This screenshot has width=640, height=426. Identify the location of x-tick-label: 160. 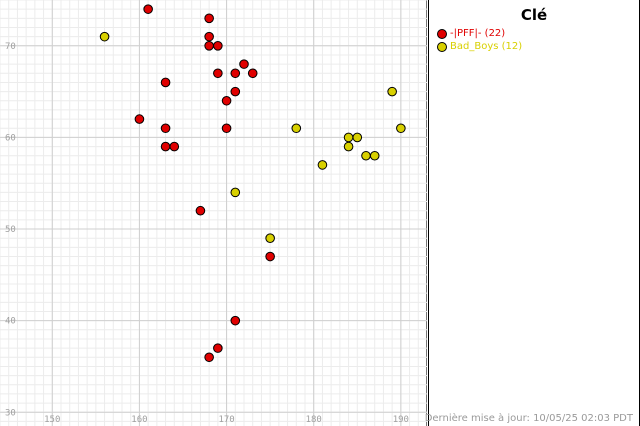
(139, 420).